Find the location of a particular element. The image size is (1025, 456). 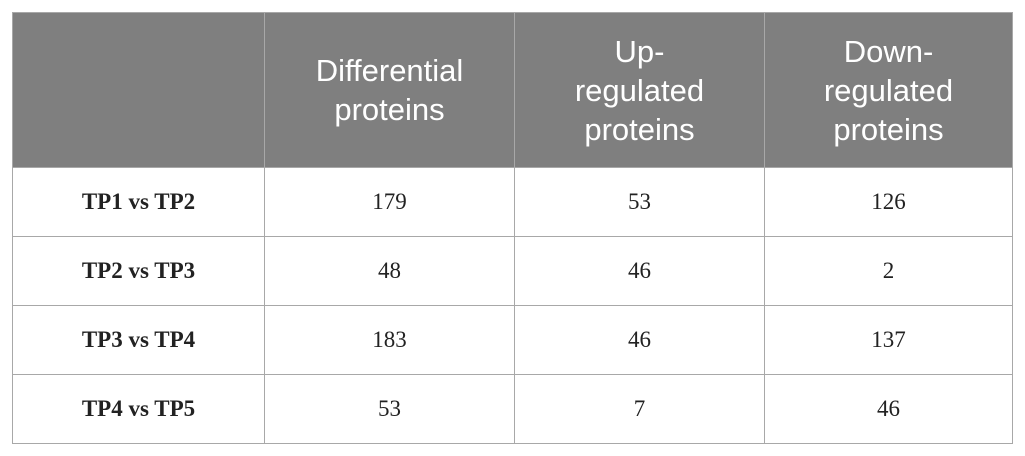

table-row: TP4 vs TP5 53 7 46 is located at coordinates (512, 409).